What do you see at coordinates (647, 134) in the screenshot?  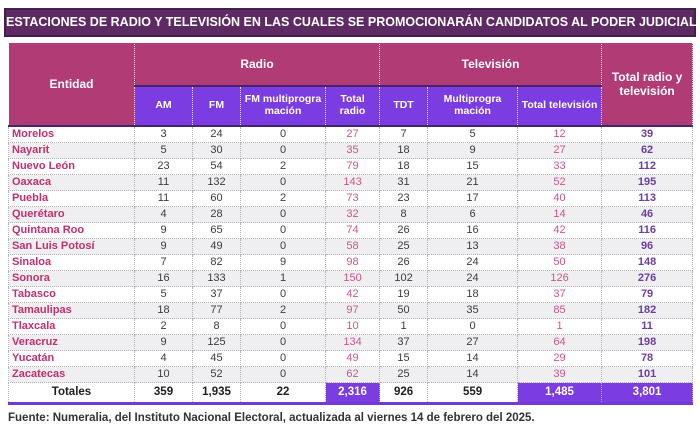 I see `cell-total: 39` at bounding box center [647, 134].